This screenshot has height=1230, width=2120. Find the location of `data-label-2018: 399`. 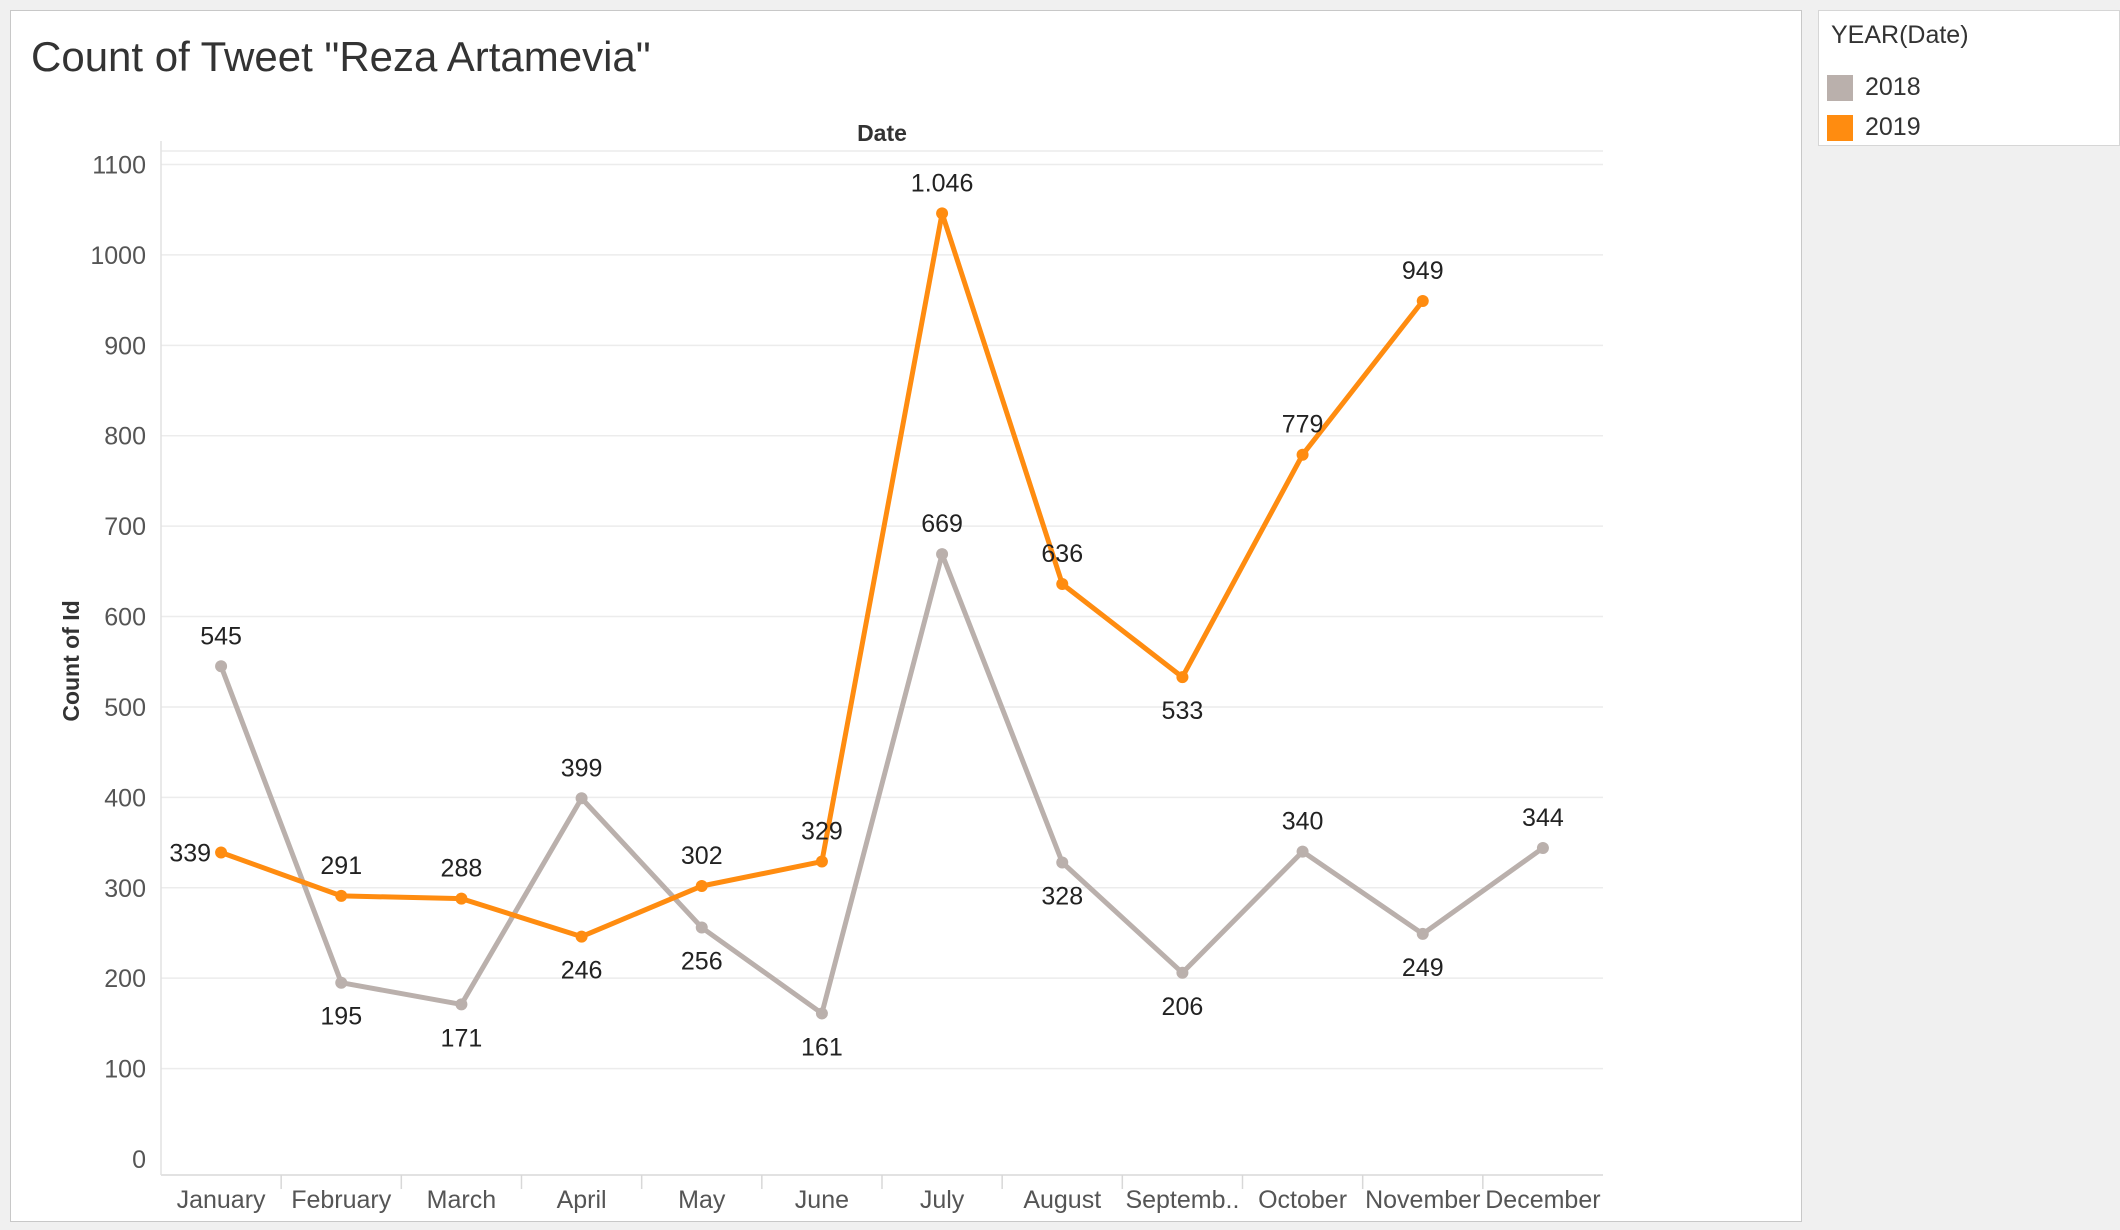

data-label-2018: 399 is located at coordinates (582, 768).